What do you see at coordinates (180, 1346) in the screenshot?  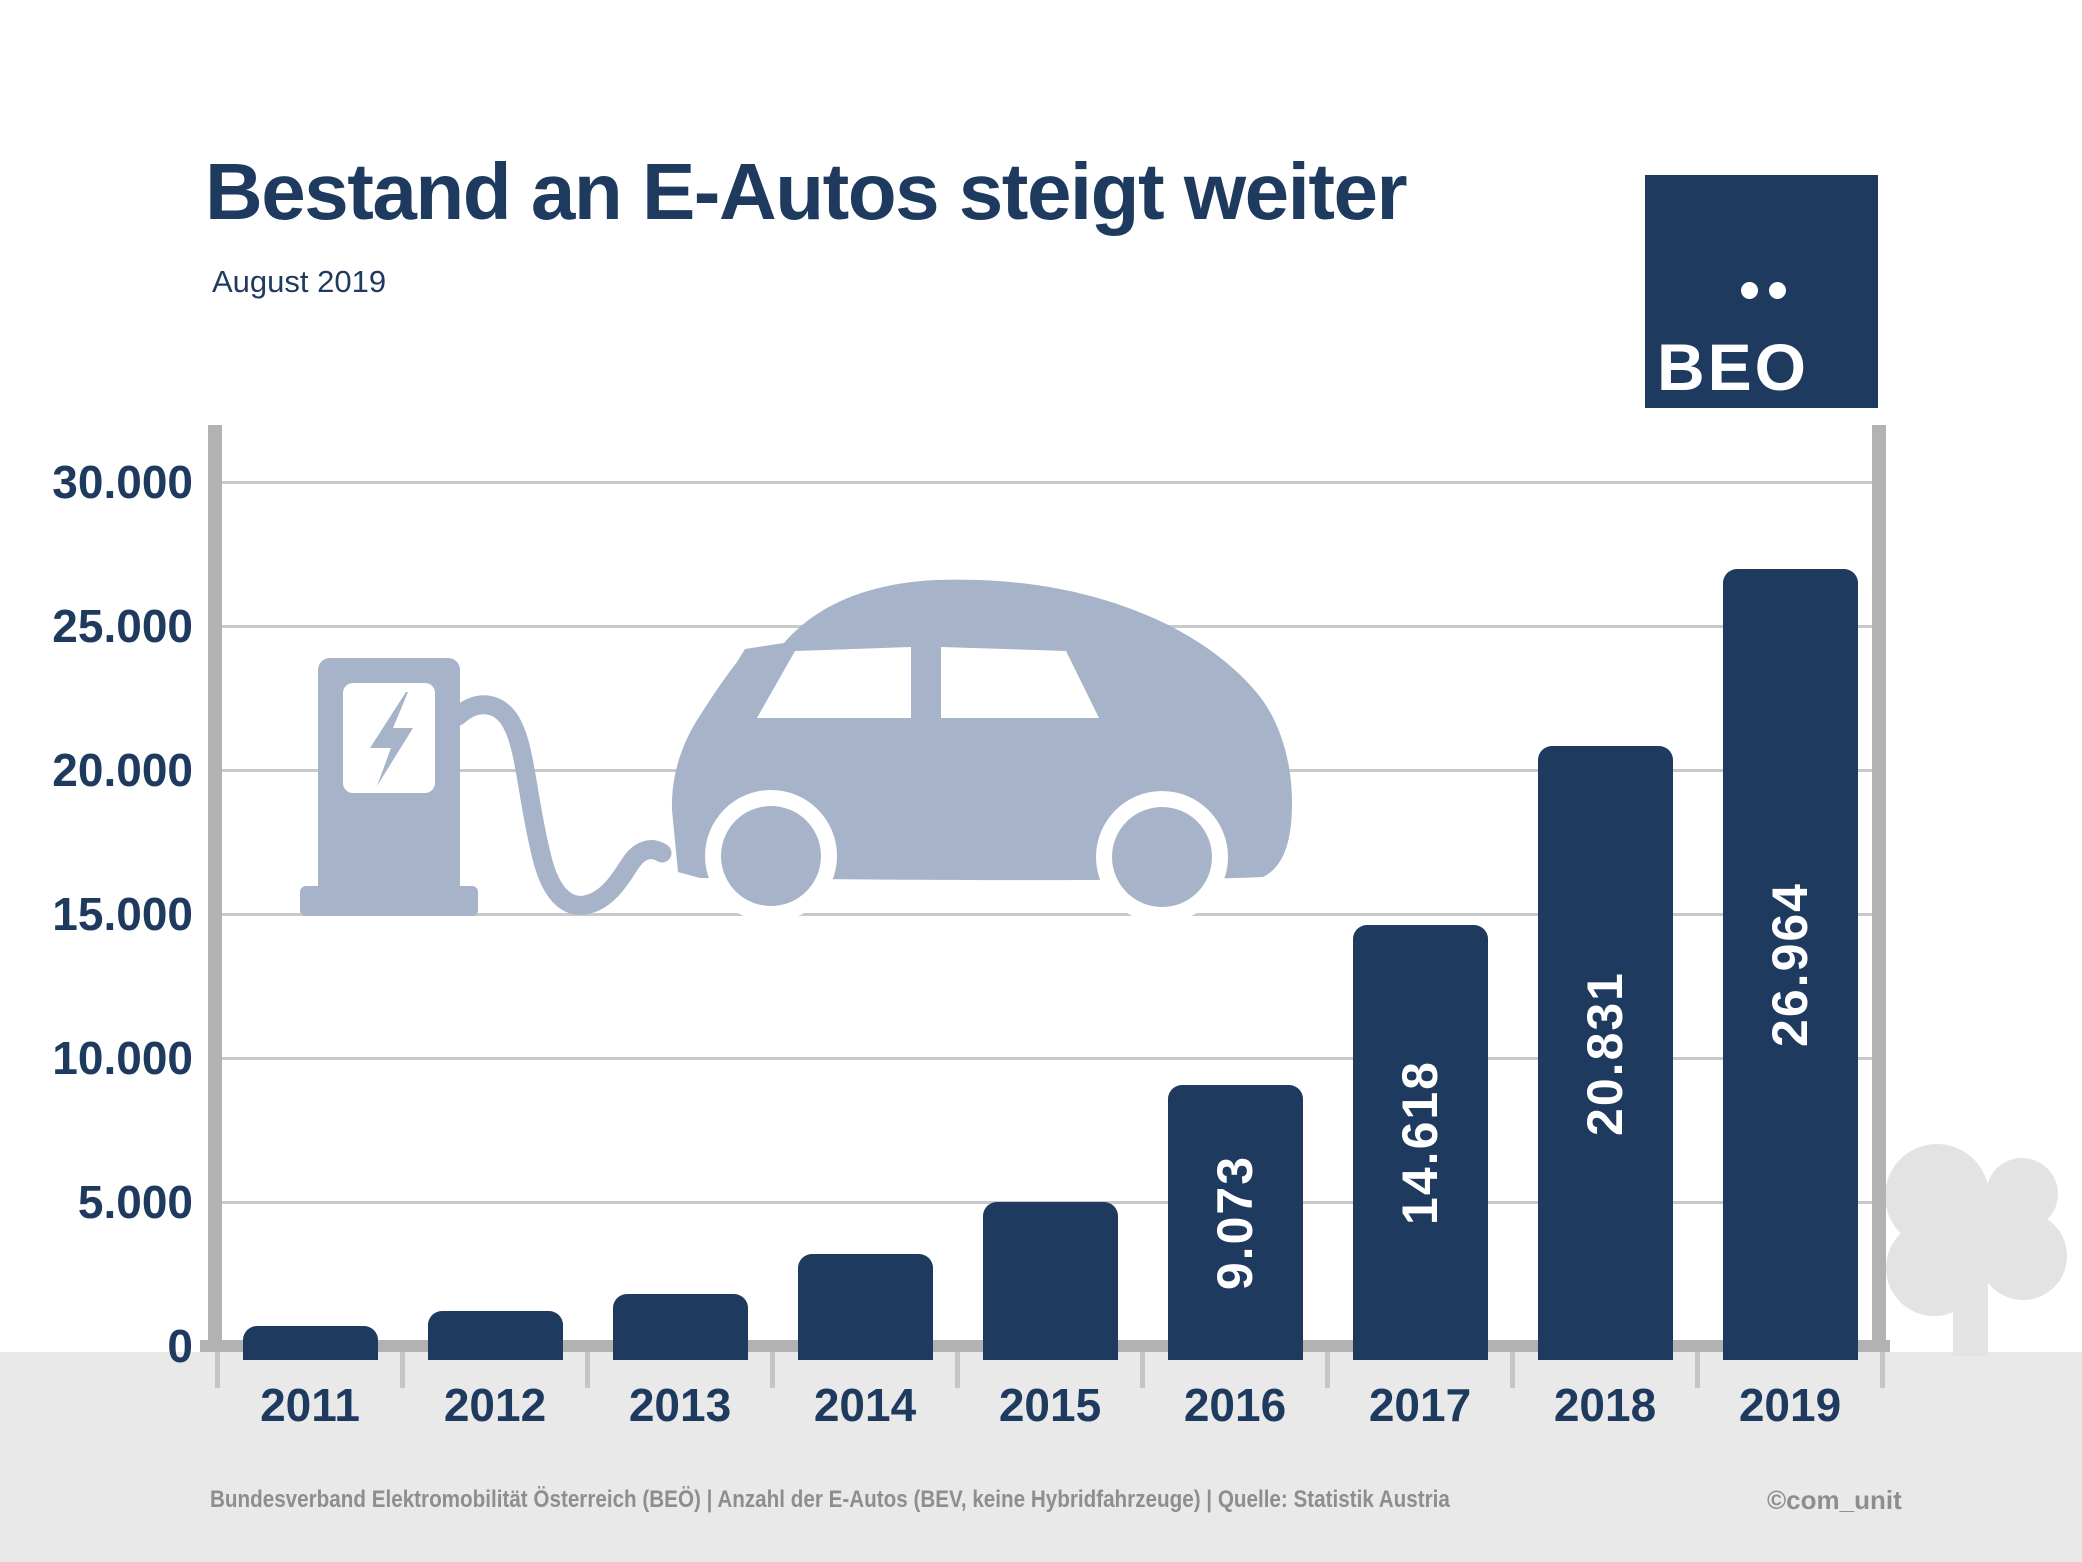 I see `y-tick-label-0: 0` at bounding box center [180, 1346].